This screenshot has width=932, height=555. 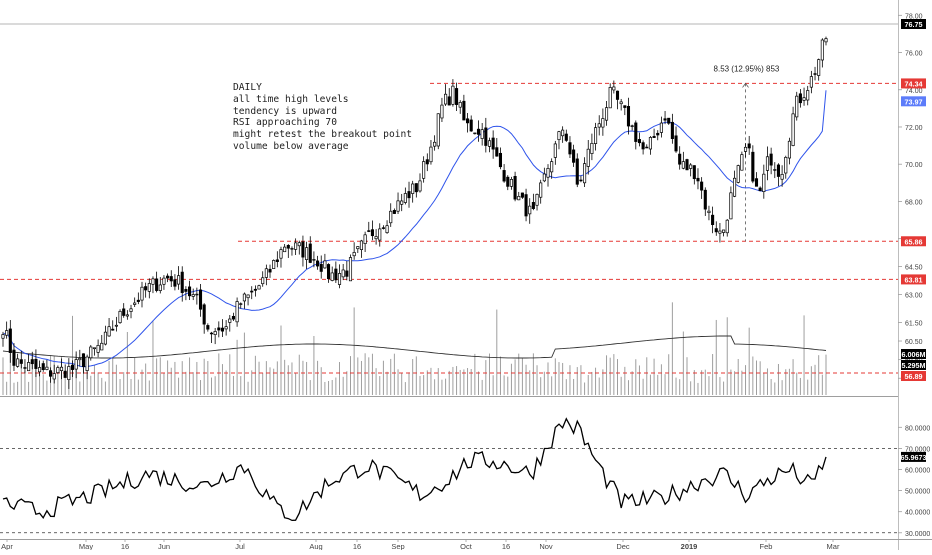 I want to click on volume-ma-badge-label: 5.295M, so click(x=914, y=365).